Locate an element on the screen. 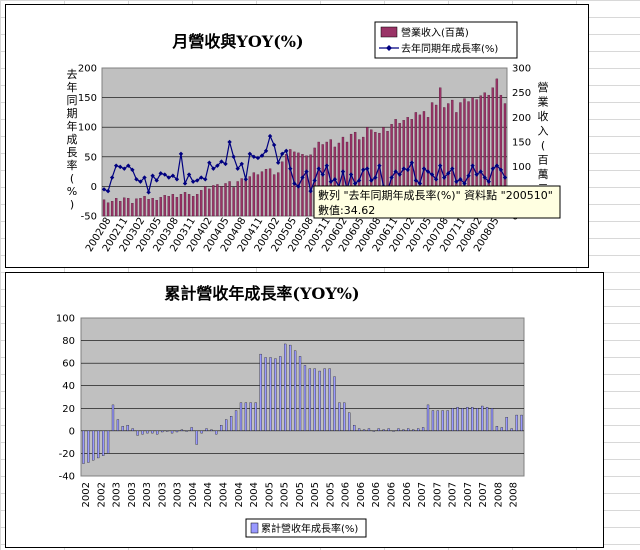 This screenshot has width=640, height=550. chart2-legend-box is located at coordinates (306, 528).